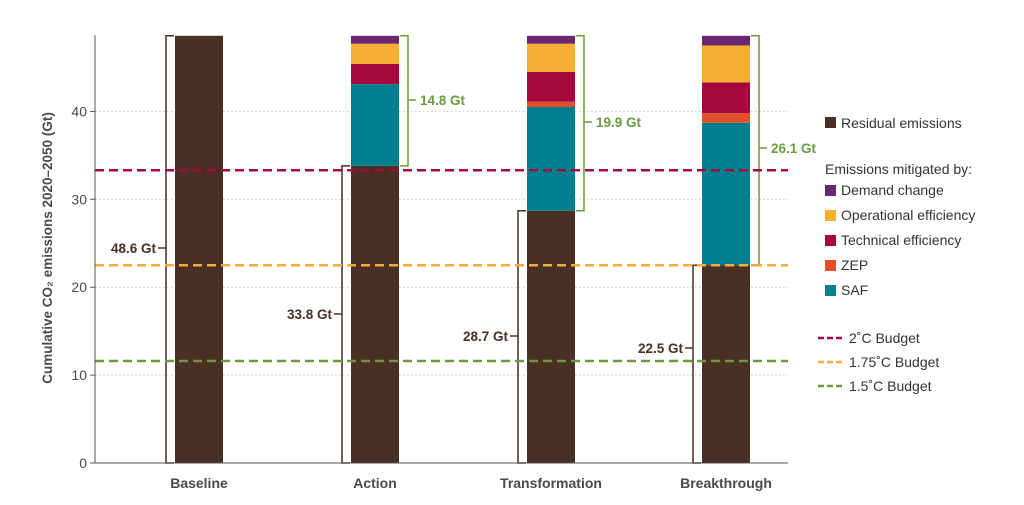 This screenshot has height=505, width=1024. What do you see at coordinates (726, 118) in the screenshot?
I see `bar-breakthrough-zep` at bounding box center [726, 118].